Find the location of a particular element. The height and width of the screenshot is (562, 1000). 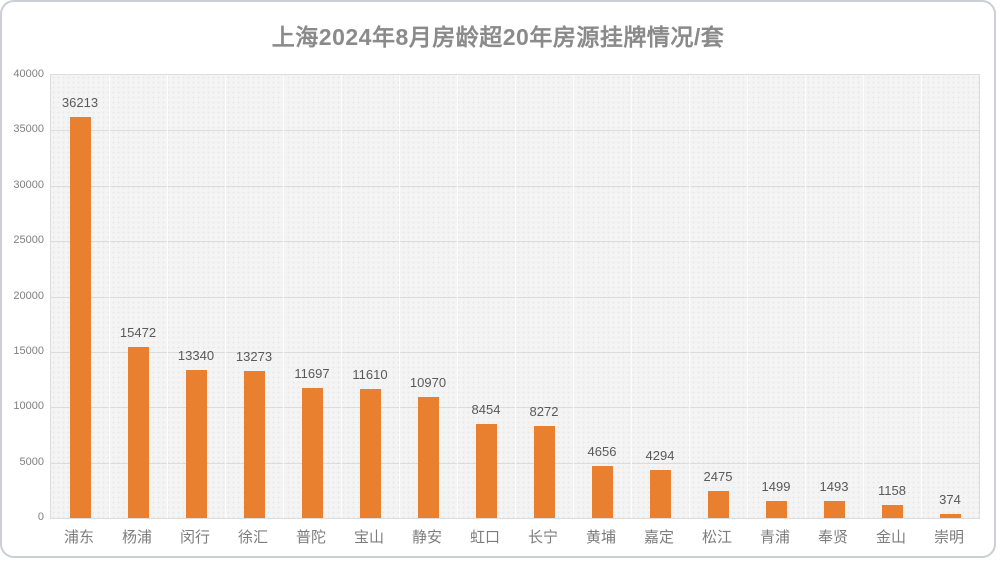

y-tick-label: 20000 is located at coordinates (28, 295).